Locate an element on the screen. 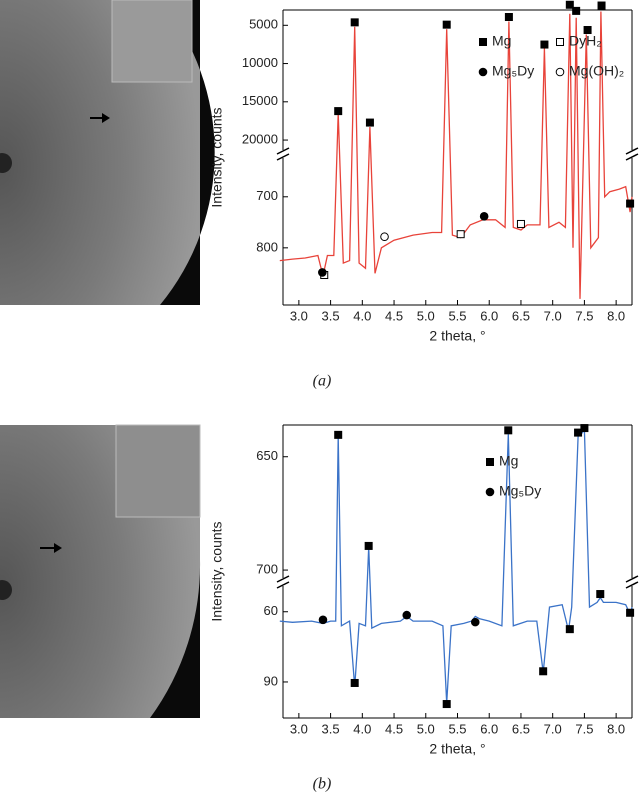  caption: (a) is located at coordinates (322, 381).